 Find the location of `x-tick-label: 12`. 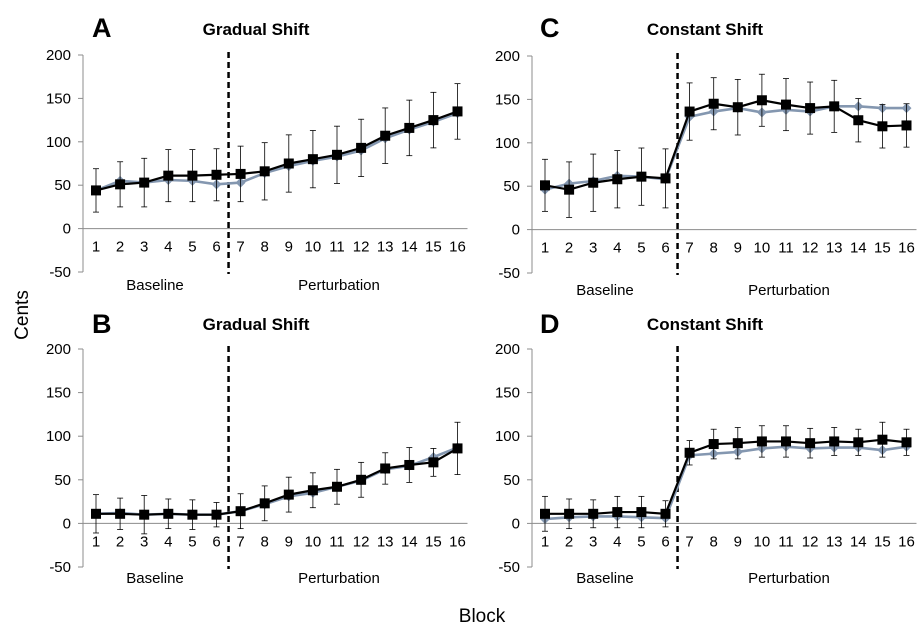

x-tick-label: 12 is located at coordinates (810, 248).